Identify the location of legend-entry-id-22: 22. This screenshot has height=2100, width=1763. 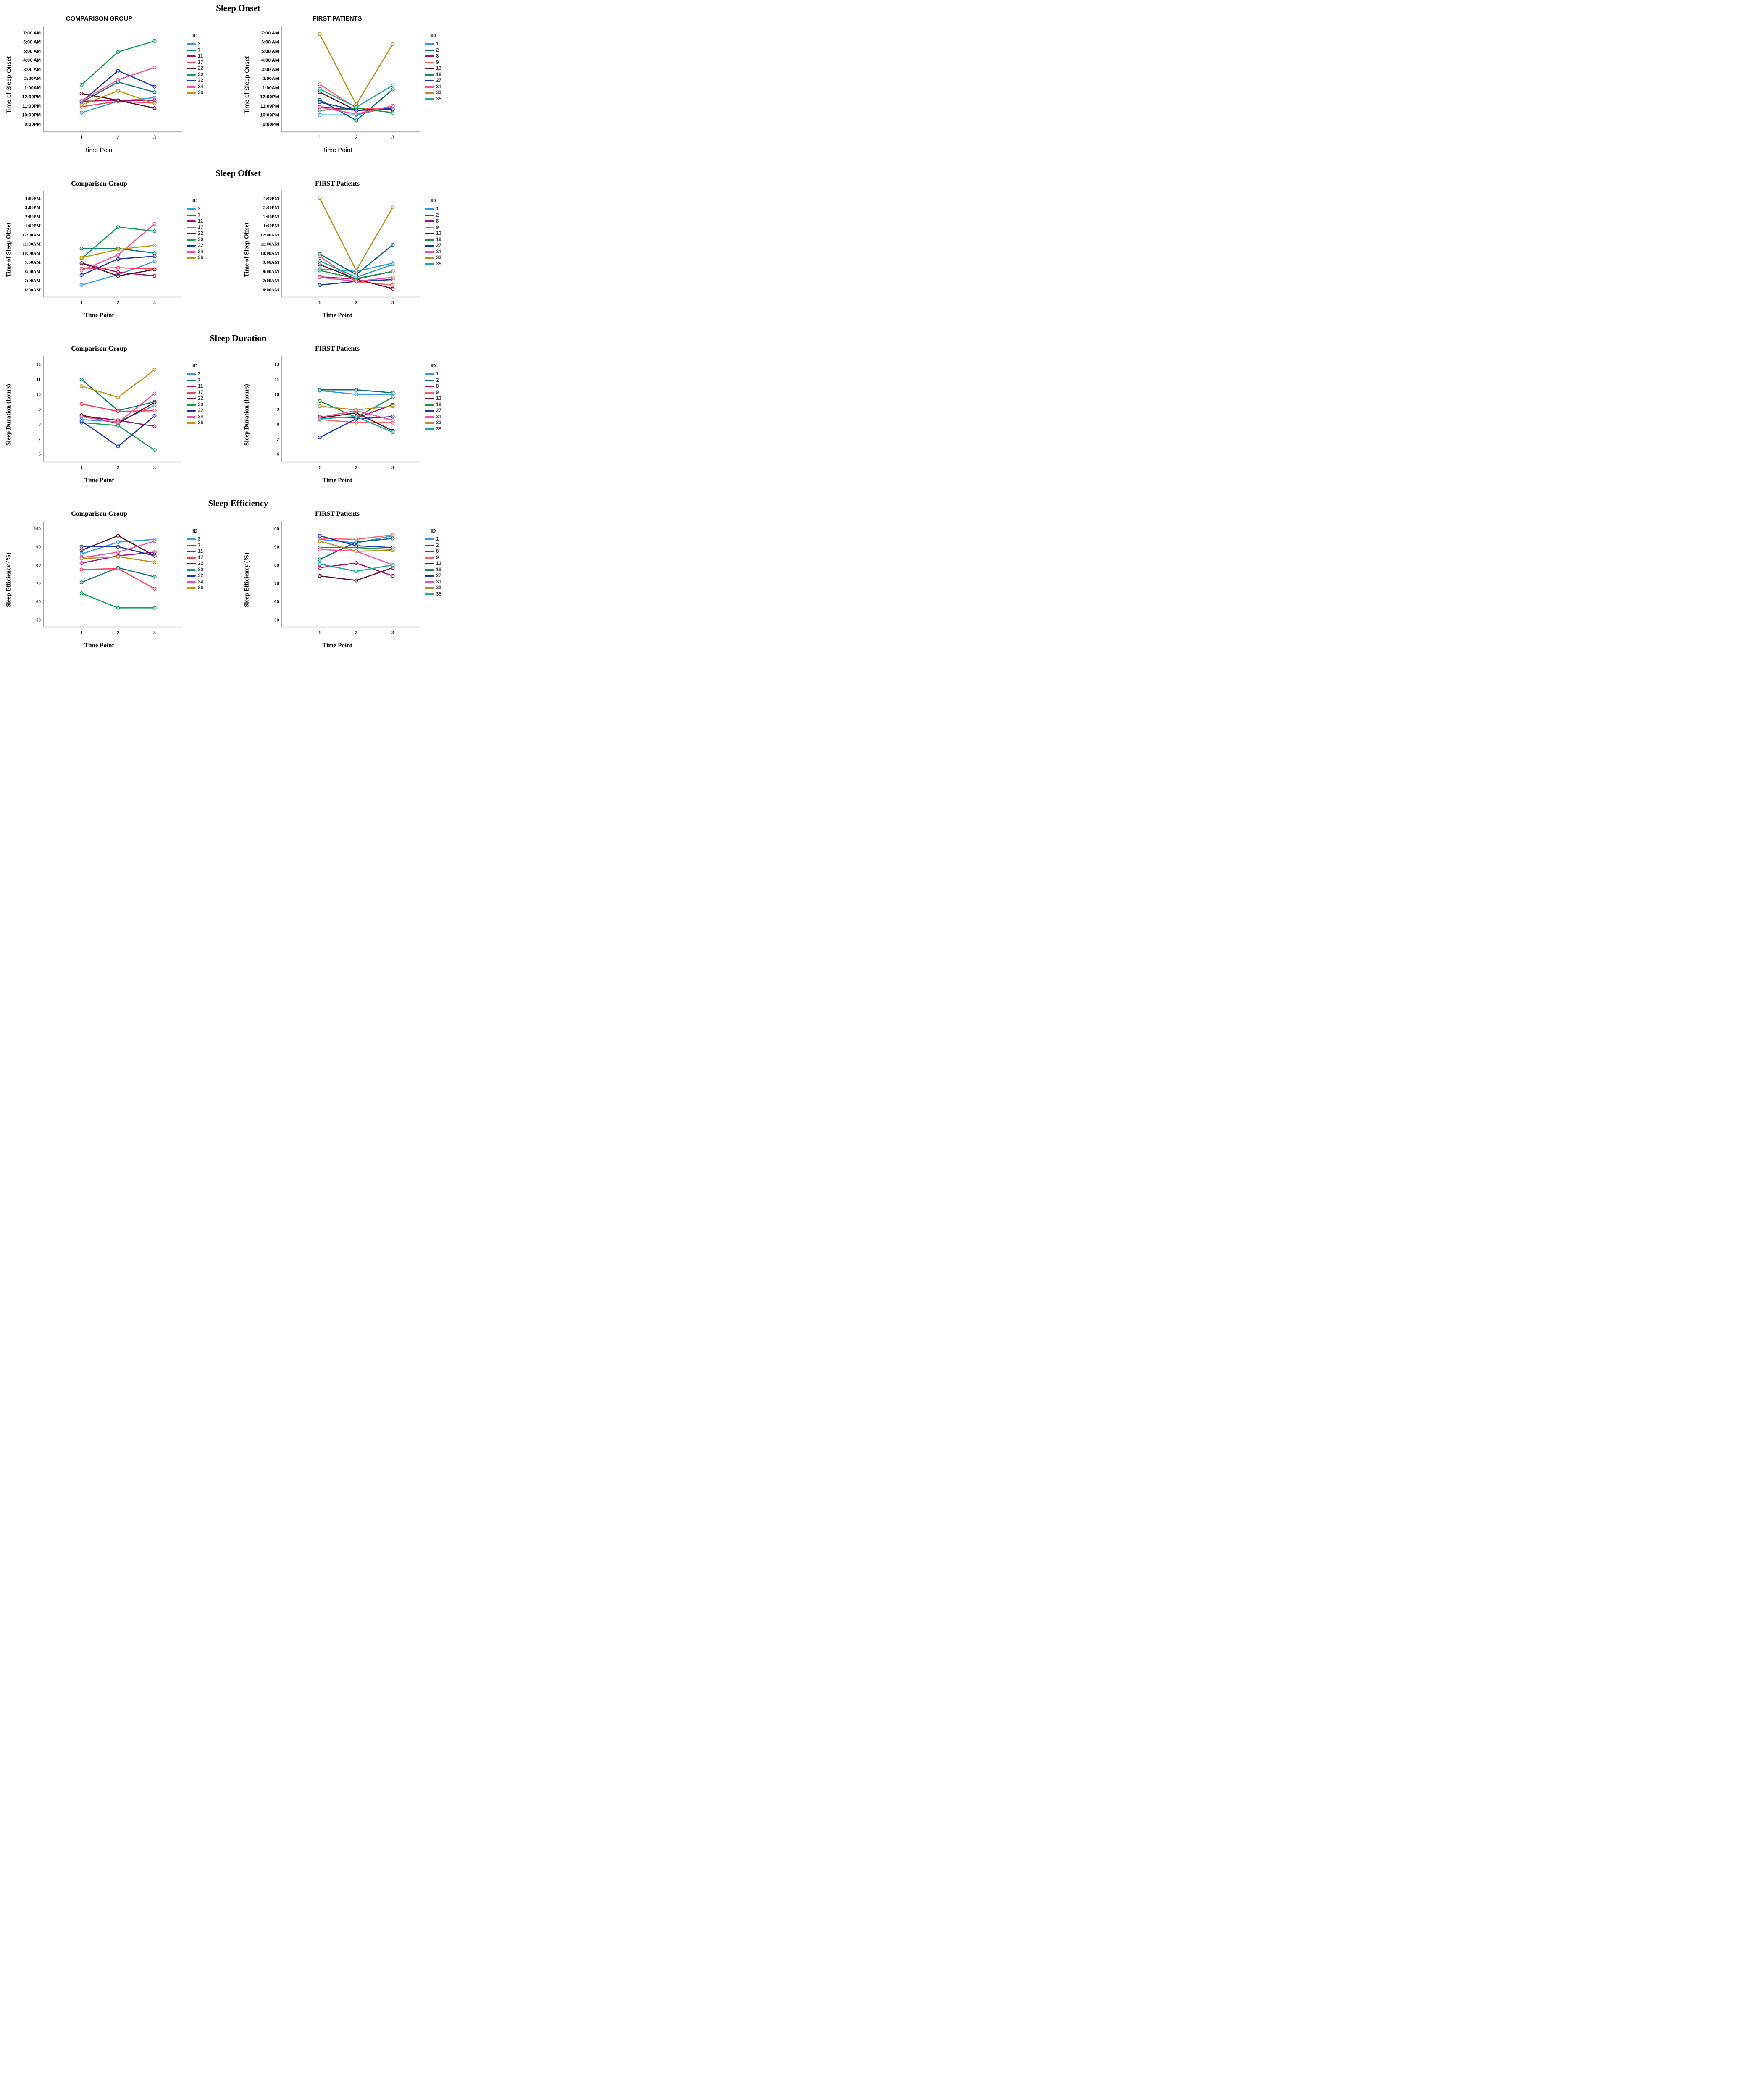
(212, 399).